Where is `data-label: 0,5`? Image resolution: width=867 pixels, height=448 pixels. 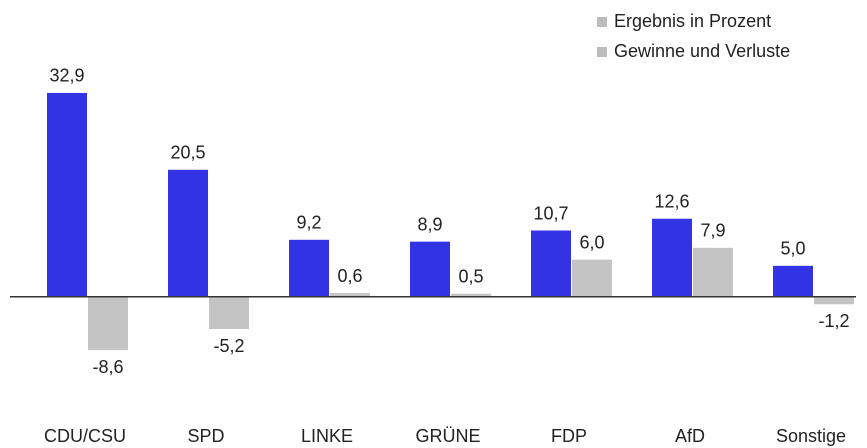
data-label: 0,5 is located at coordinates (470, 276).